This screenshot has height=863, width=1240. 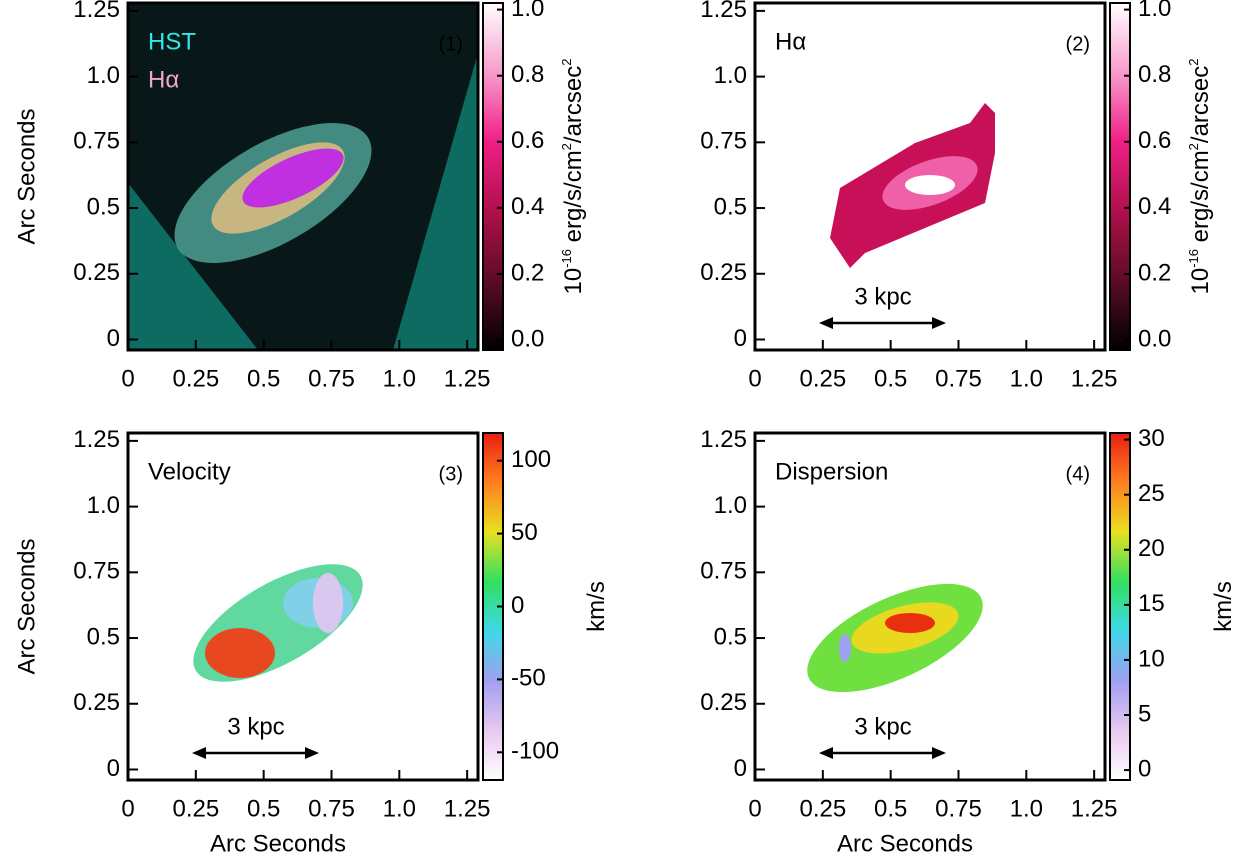 I want to click on panel-label: (4), so click(x=1078, y=474).